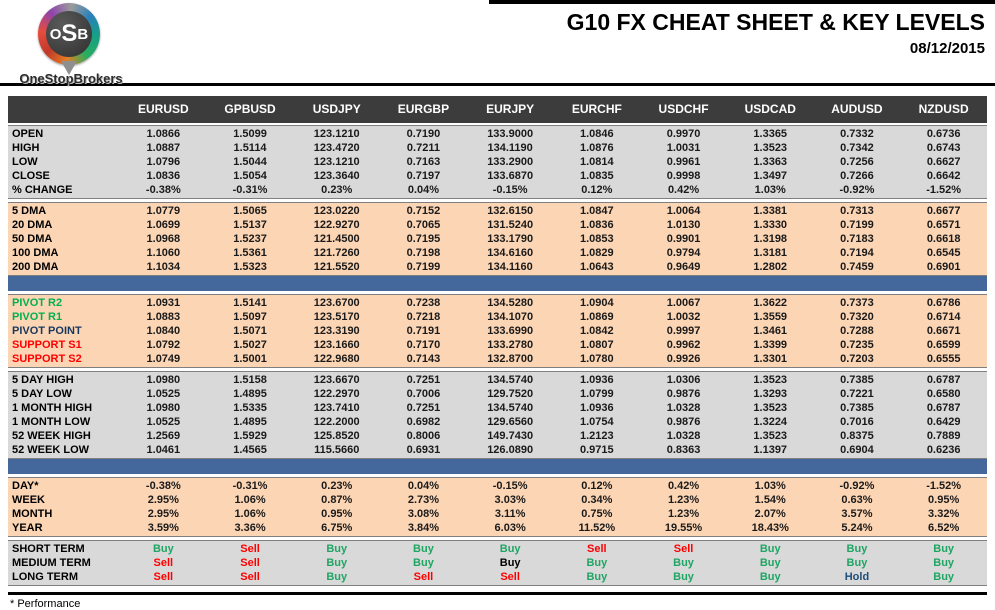 The height and width of the screenshot is (610, 995). I want to click on cell-close-gpbusd: 1.5054, so click(250, 176).